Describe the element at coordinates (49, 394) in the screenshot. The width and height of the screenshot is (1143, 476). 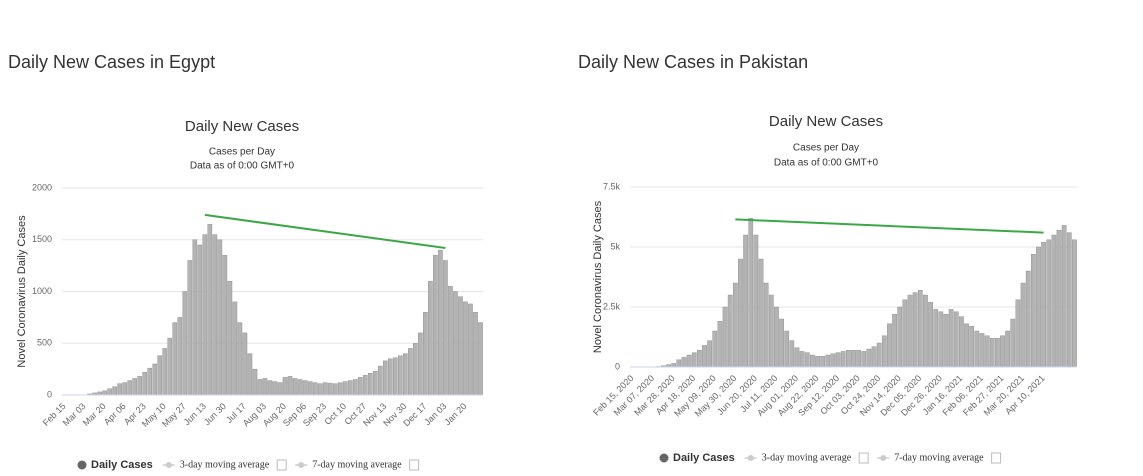
I see `y-tick-label: 0` at that location.